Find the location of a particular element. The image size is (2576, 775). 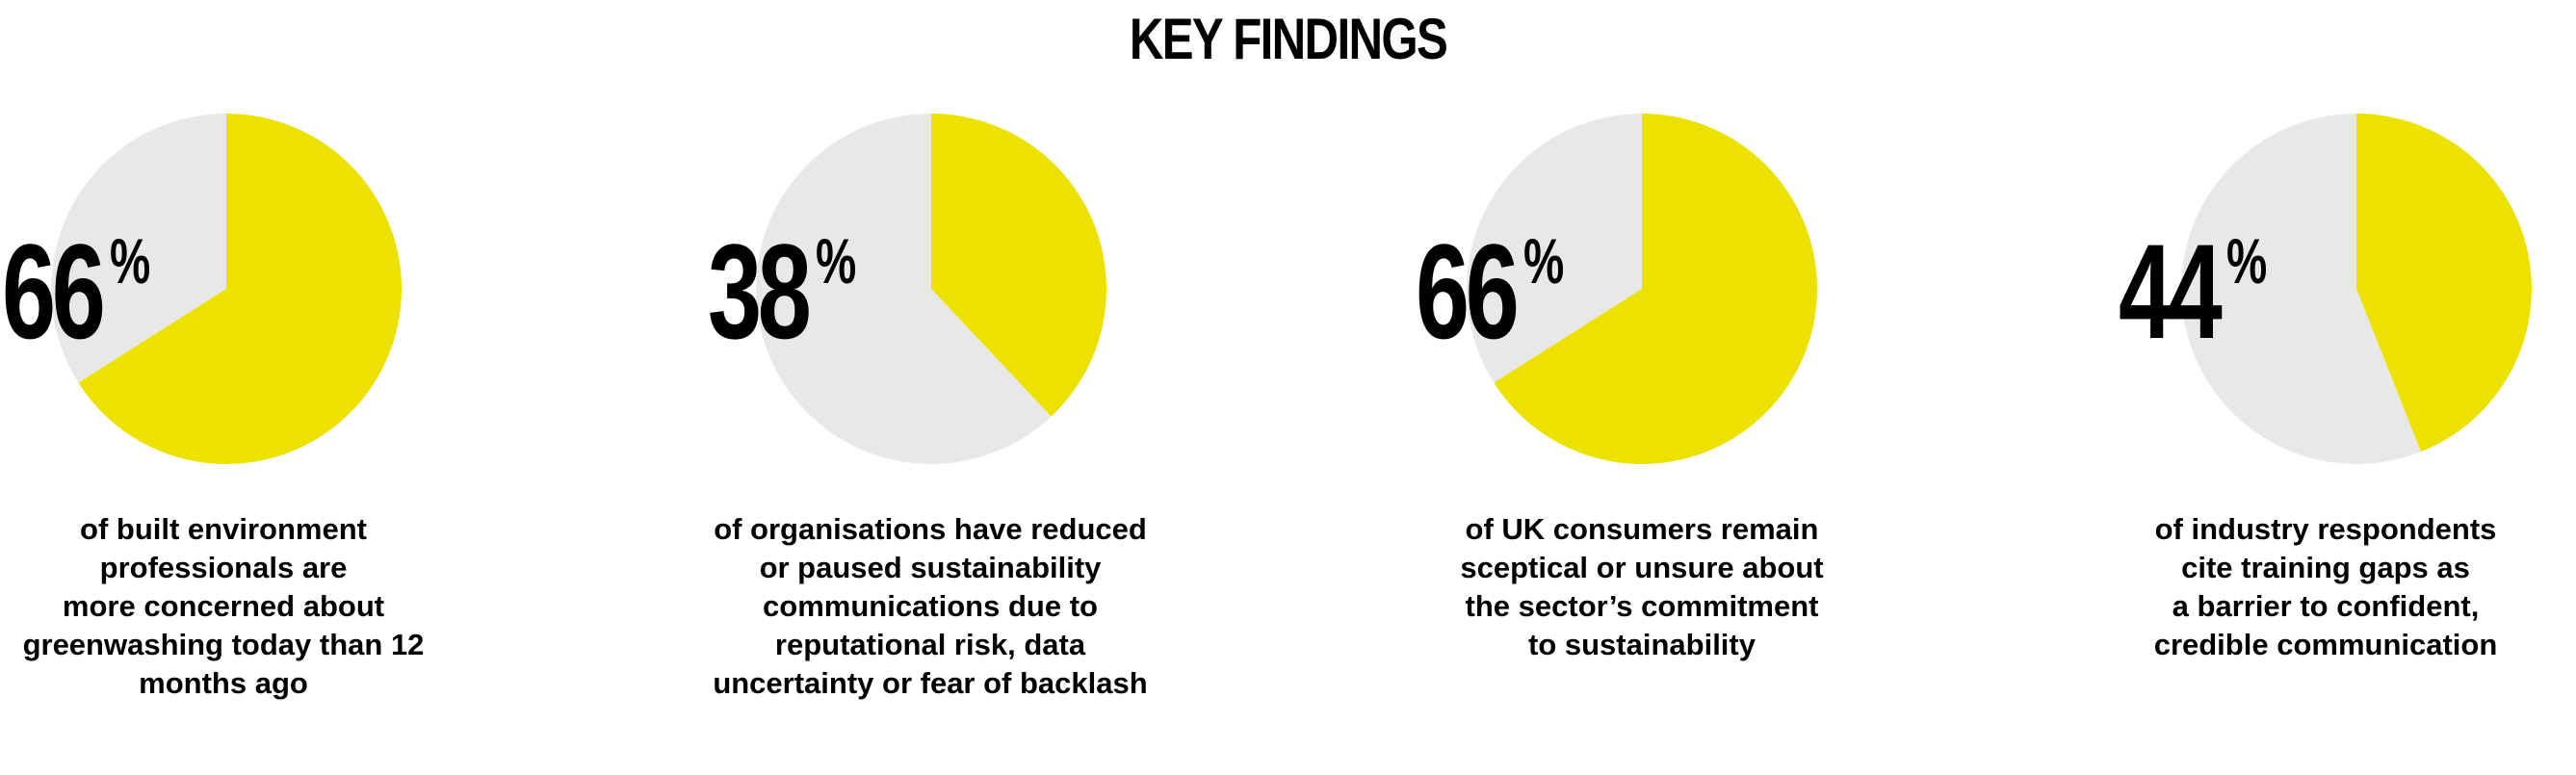

caption-2-line-3: communications due to is located at coordinates (930, 606).